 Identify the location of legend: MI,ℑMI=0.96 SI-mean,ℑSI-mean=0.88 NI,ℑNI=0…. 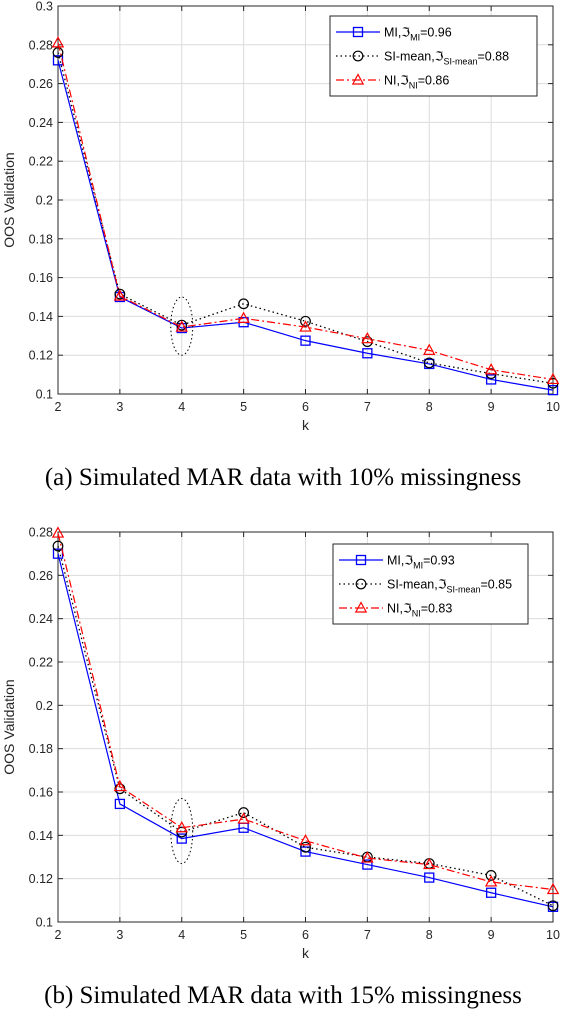
(433, 56).